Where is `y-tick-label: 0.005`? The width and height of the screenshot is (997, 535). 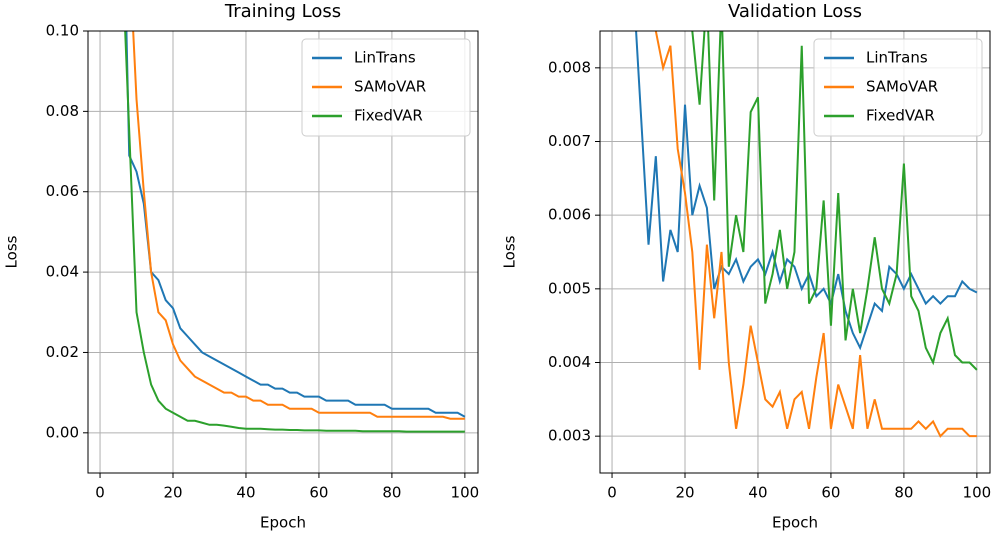
y-tick-label: 0.005 is located at coordinates (569, 288).